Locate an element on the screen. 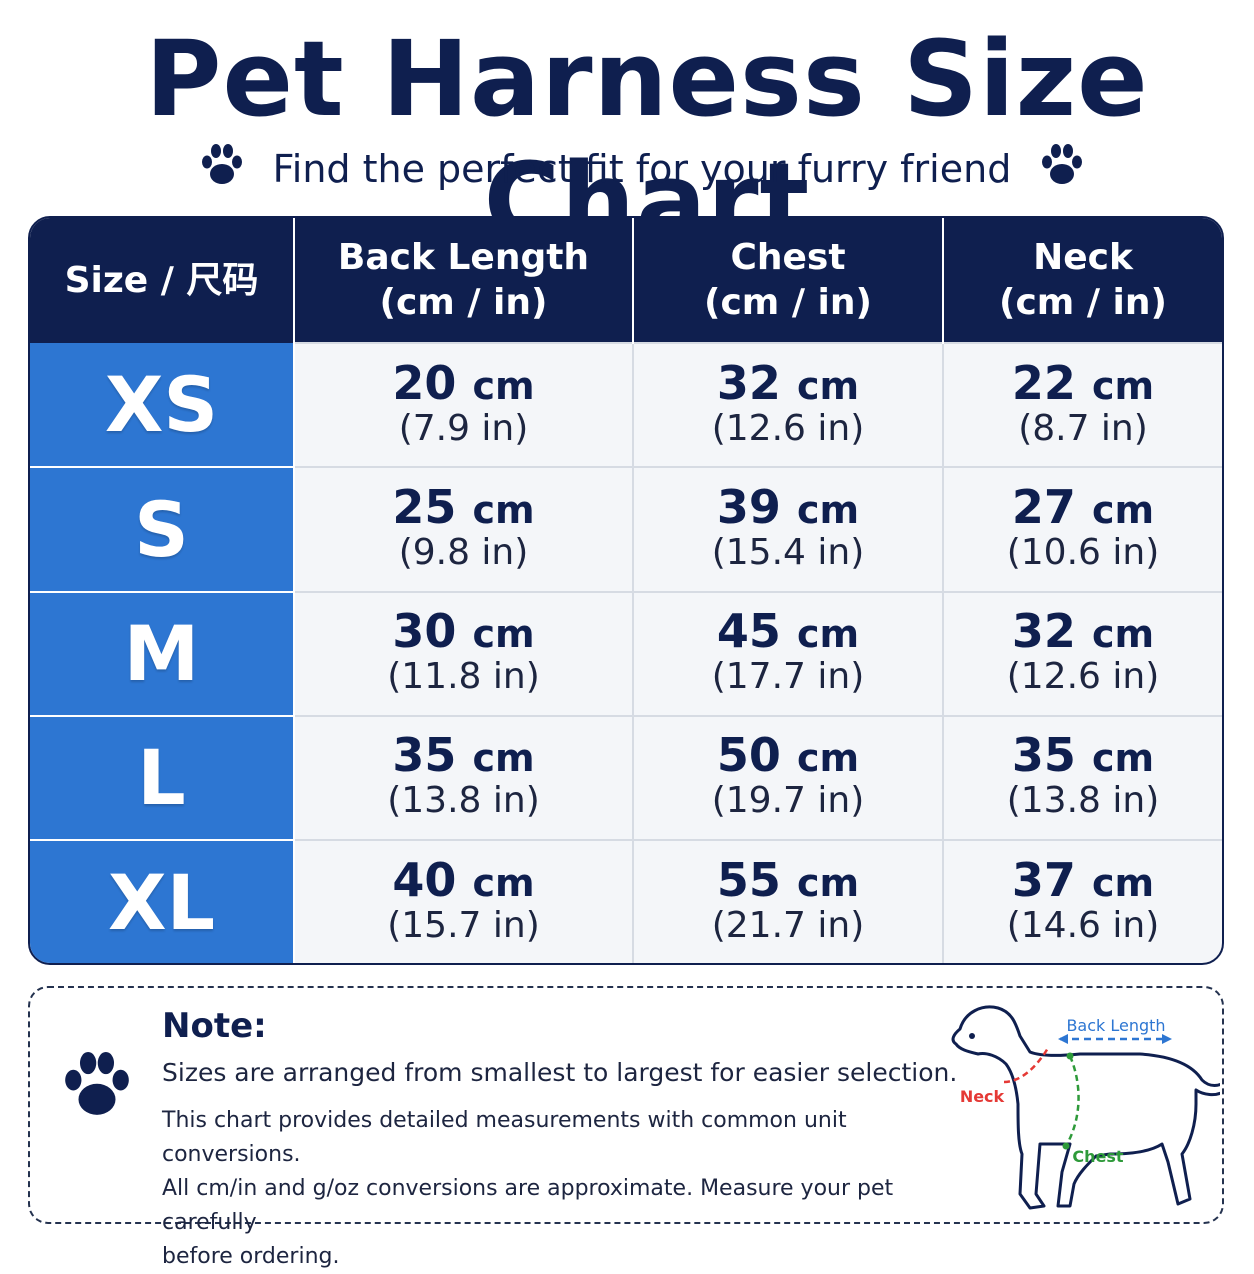 The height and width of the screenshot is (1274, 1254). cm-number: 35 is located at coordinates (424, 755).